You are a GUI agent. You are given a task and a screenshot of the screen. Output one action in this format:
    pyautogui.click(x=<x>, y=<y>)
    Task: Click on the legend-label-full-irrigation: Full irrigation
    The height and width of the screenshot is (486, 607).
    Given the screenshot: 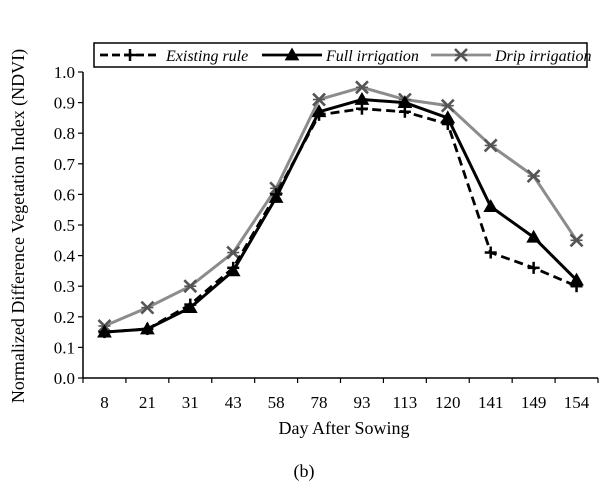 What is the action you would take?
    pyautogui.click(x=372, y=56)
    